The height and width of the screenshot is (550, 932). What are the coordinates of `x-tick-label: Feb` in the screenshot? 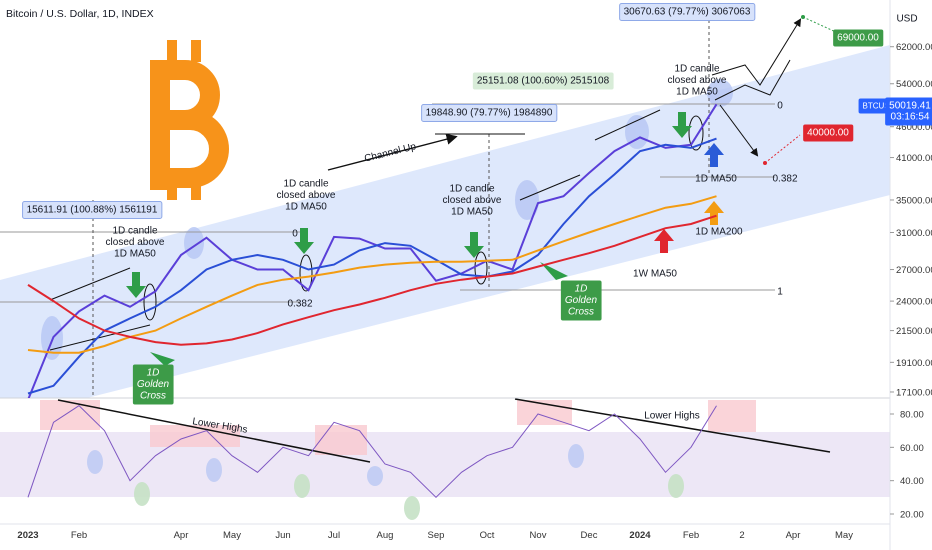 It's located at (691, 535).